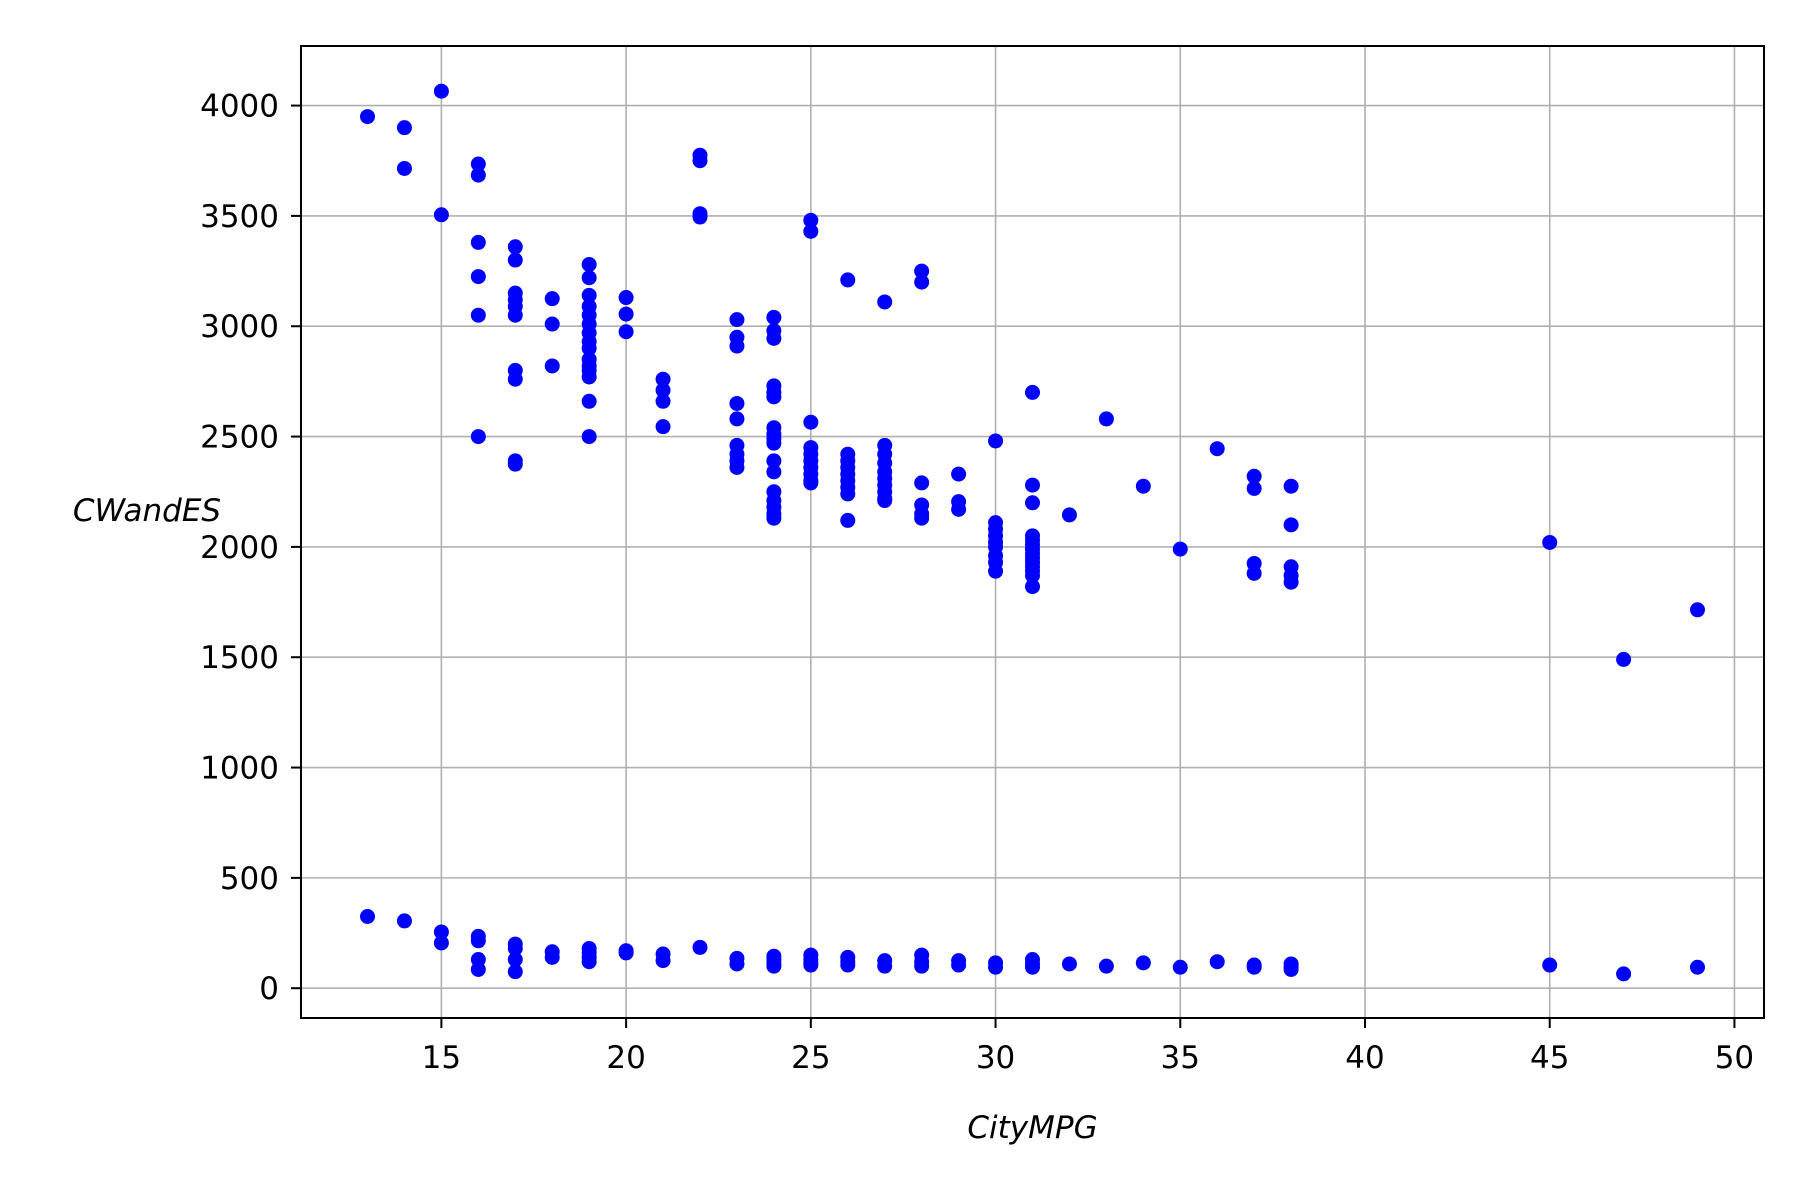  What do you see at coordinates (239, 548) in the screenshot?
I see `y-tick-label: 2000` at bounding box center [239, 548].